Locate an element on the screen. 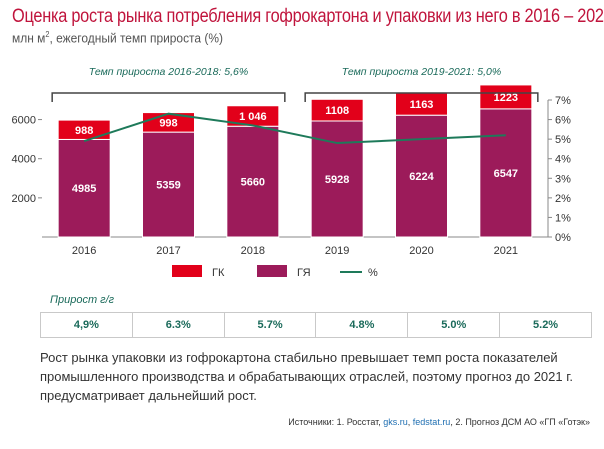  growth-table: 4,9% 6.3% 5.7% 4.8% 5.0% 5.2% is located at coordinates (316, 325).